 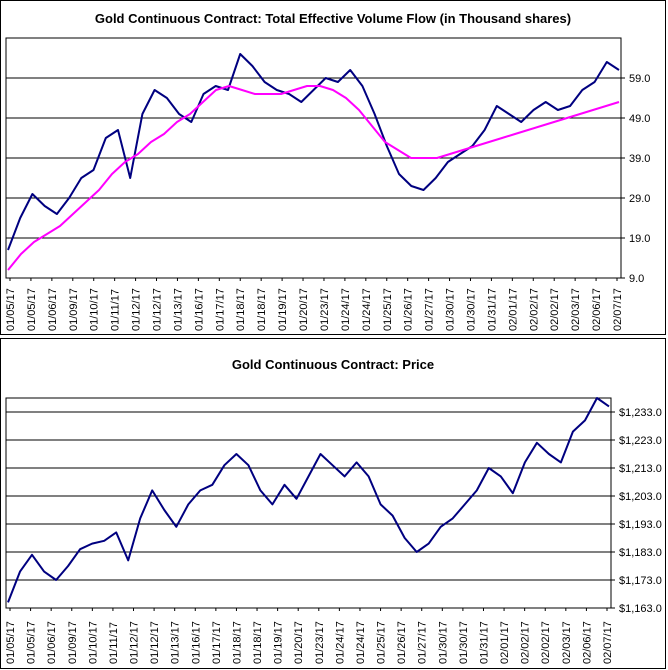 What do you see at coordinates (640, 525) in the screenshot?
I see `y-tick-label: $1,193.0` at bounding box center [640, 525].